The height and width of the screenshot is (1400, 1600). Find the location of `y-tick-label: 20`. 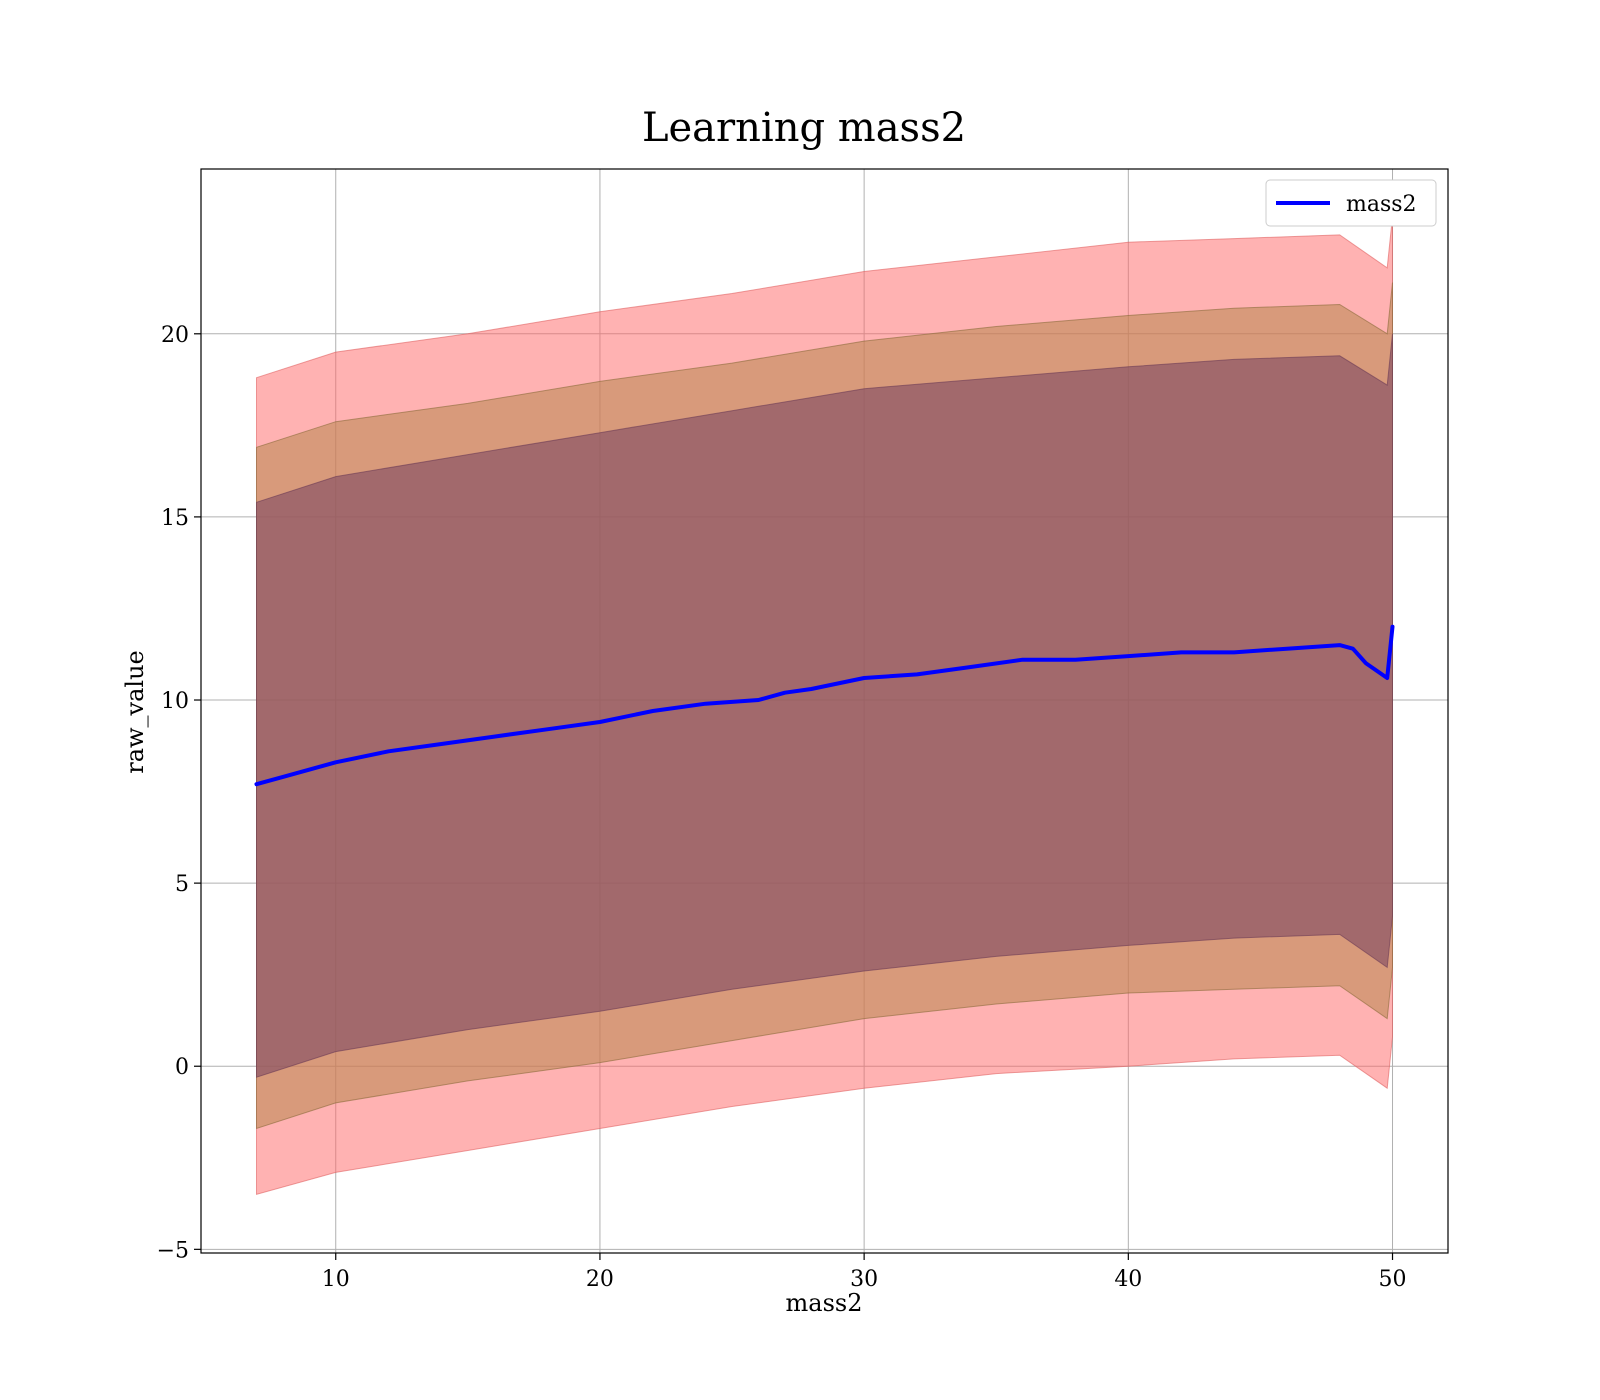

y-tick-label: 20 is located at coordinates (175, 335).